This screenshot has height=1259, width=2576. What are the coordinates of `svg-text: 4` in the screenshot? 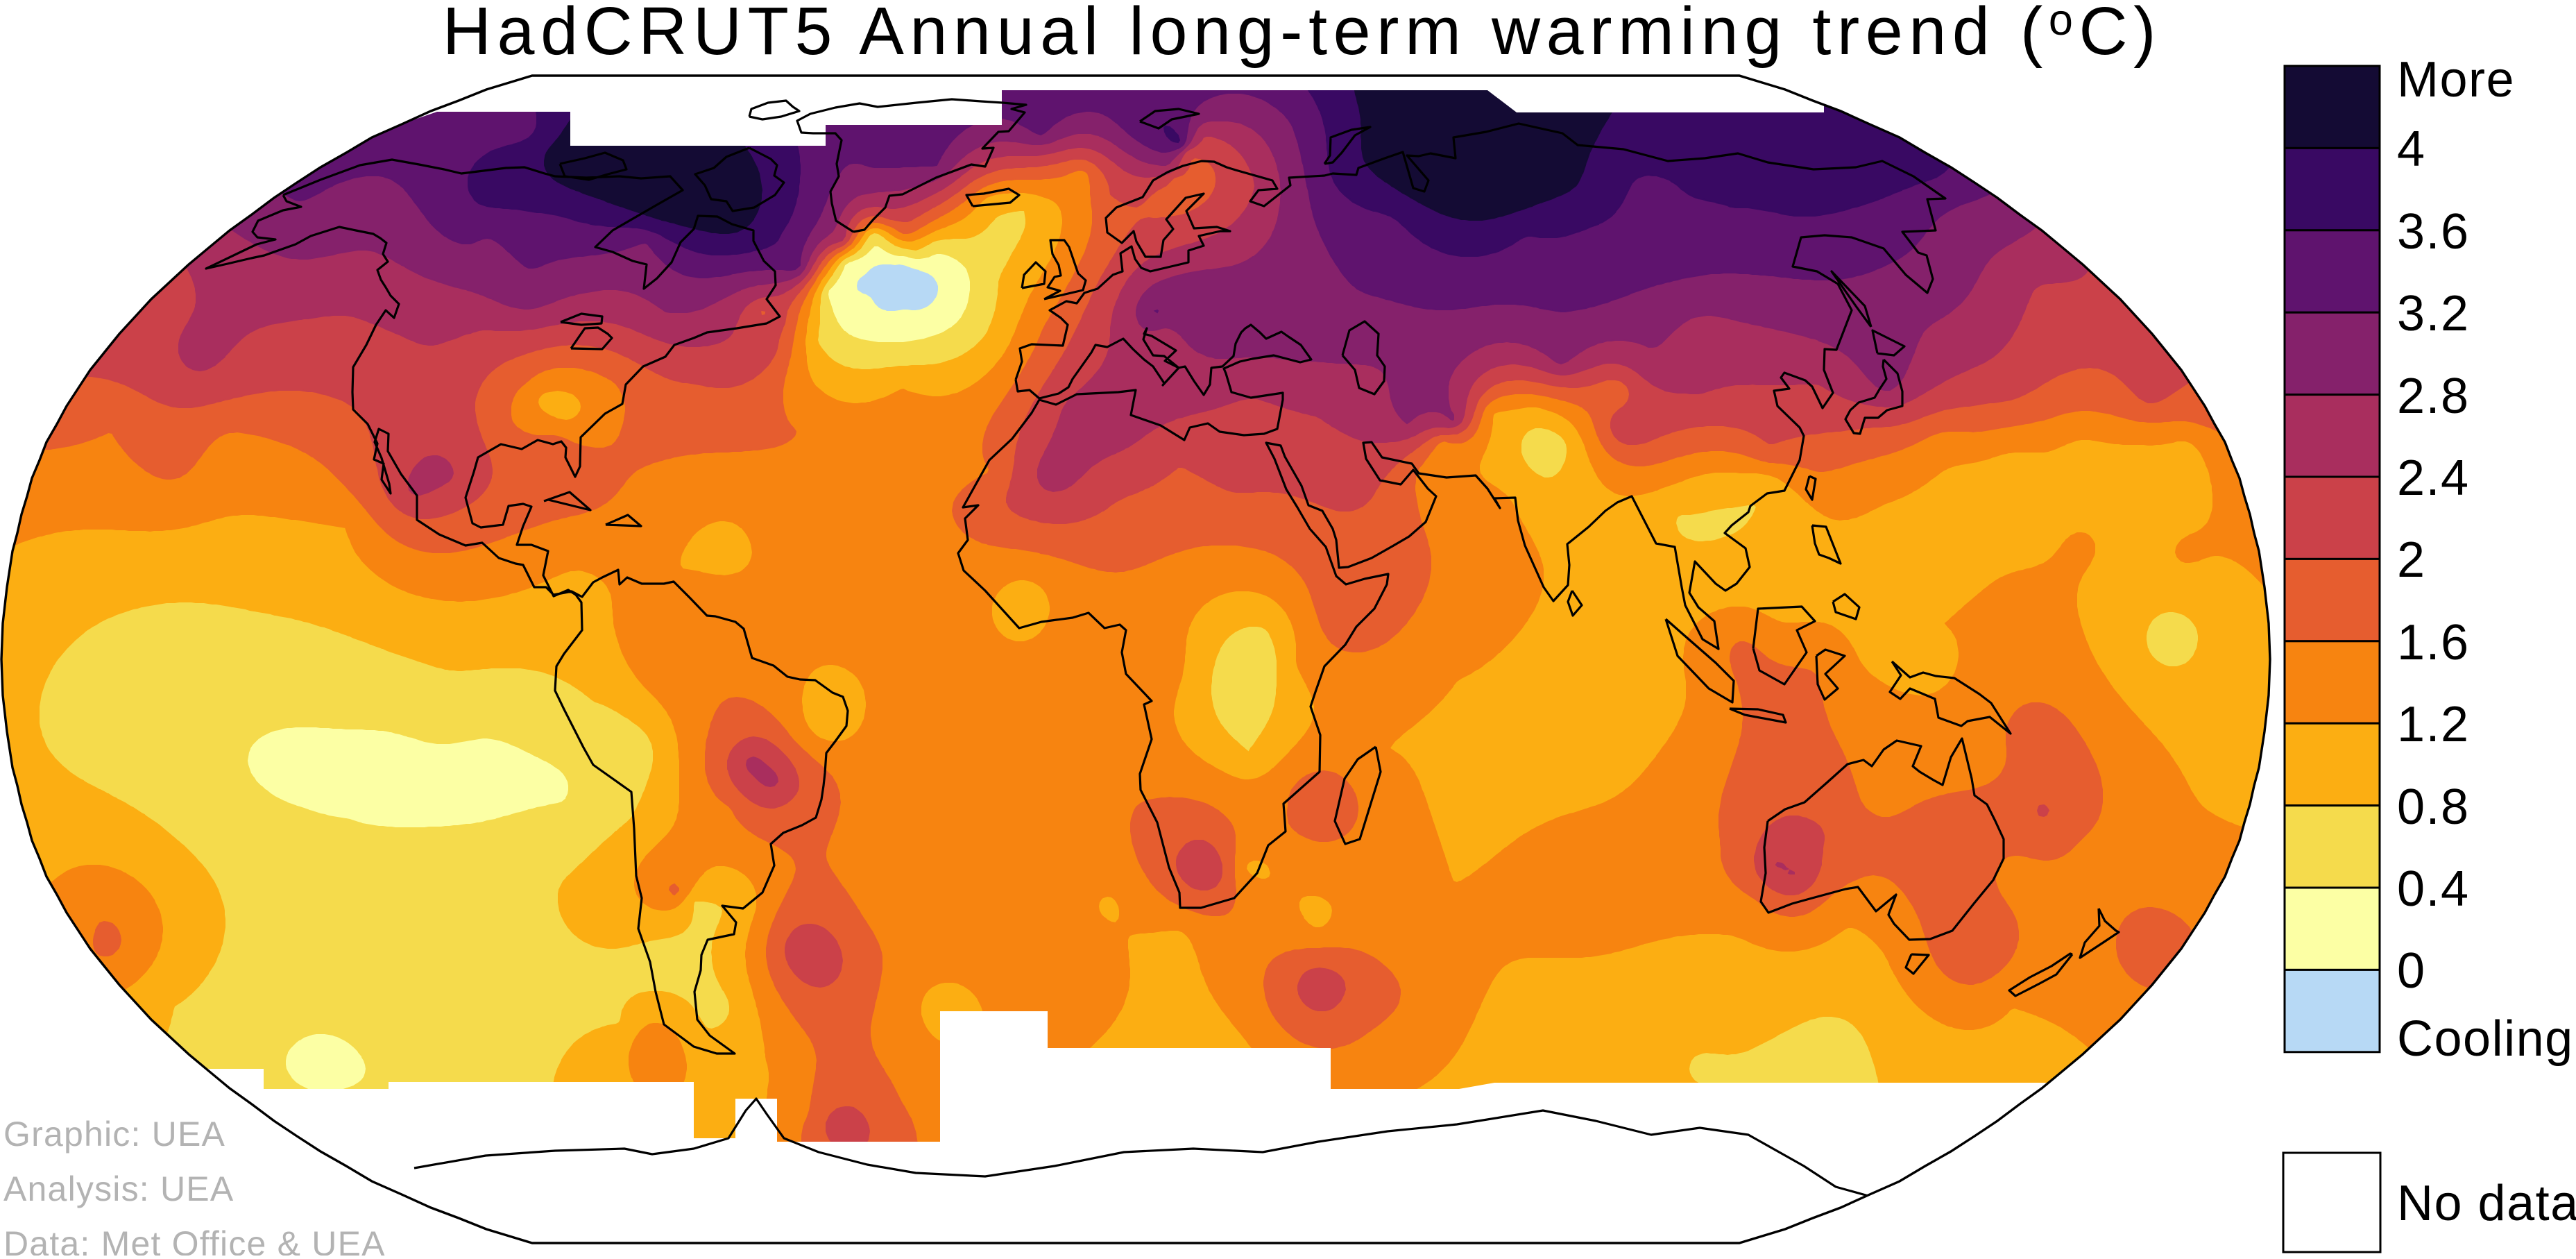 It's located at (2411, 149).